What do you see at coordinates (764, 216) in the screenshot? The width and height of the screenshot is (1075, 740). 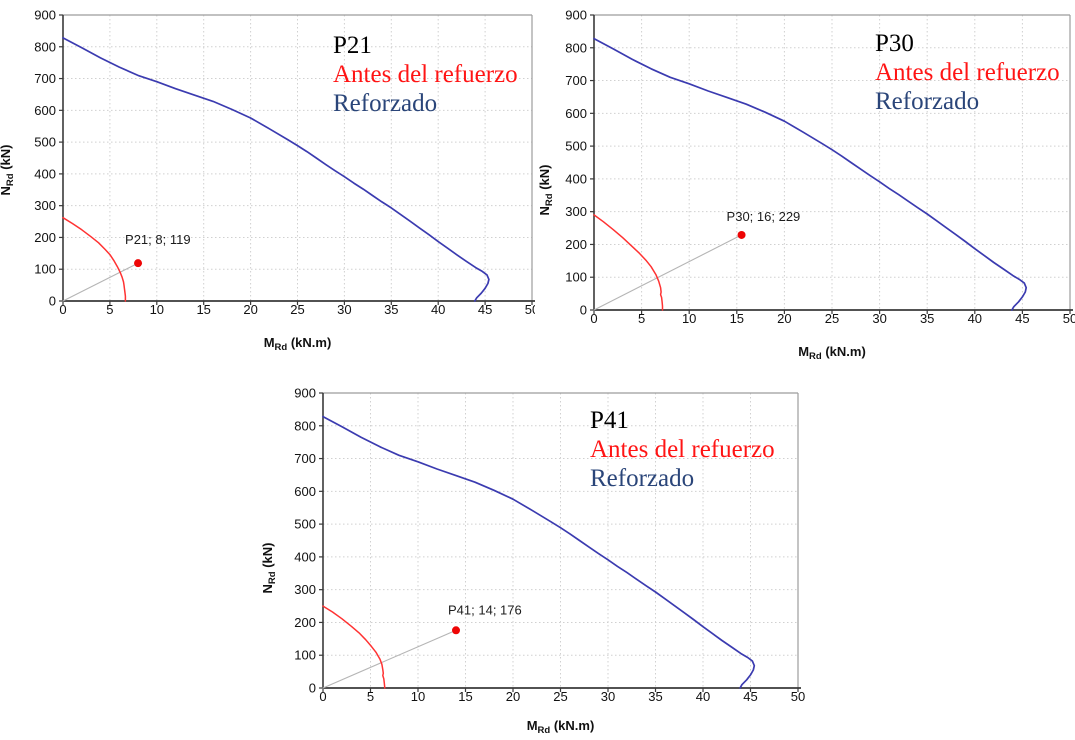 I see `design-point-label: P30; 16; 229` at bounding box center [764, 216].